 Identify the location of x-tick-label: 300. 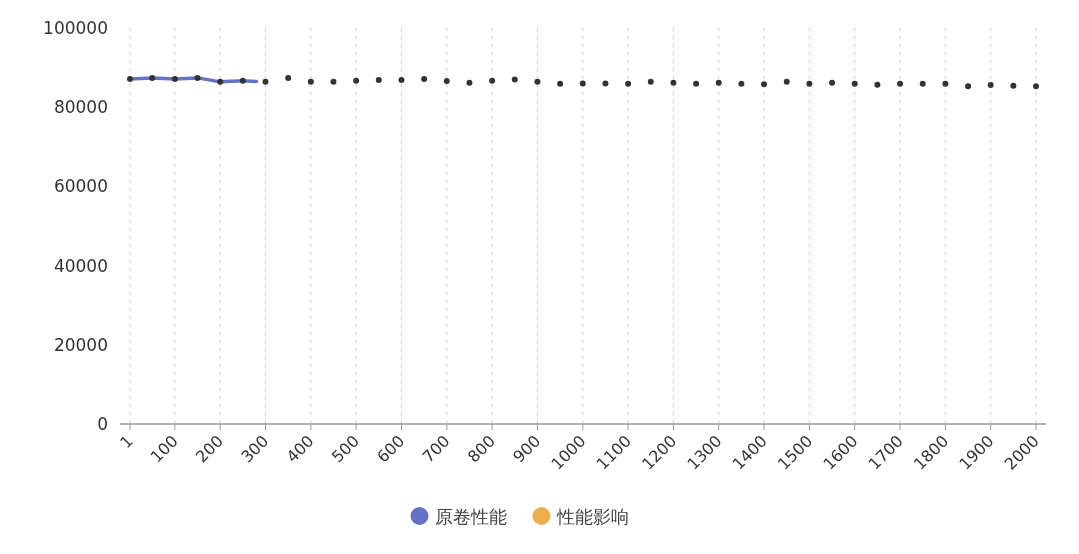
(255, 449).